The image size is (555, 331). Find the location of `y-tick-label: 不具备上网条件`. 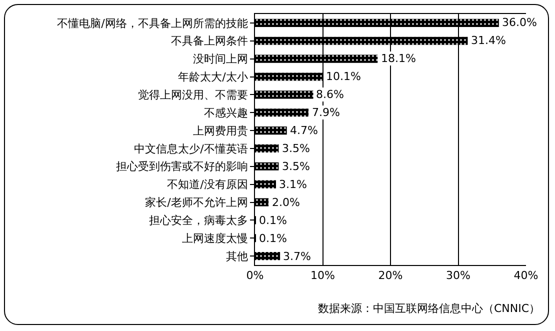

y-tick-label: 不具备上网条件 is located at coordinates (209, 41).